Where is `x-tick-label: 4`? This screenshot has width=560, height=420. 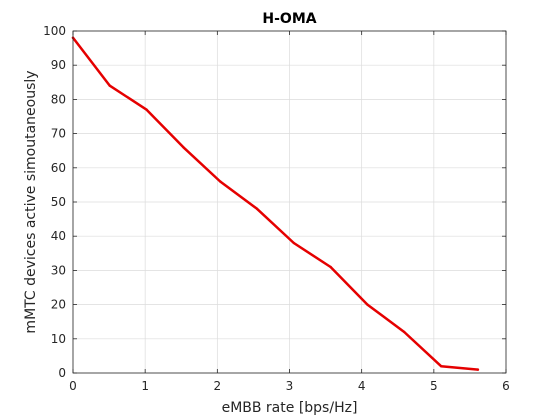
x-tick-label: 4 is located at coordinates (362, 386).